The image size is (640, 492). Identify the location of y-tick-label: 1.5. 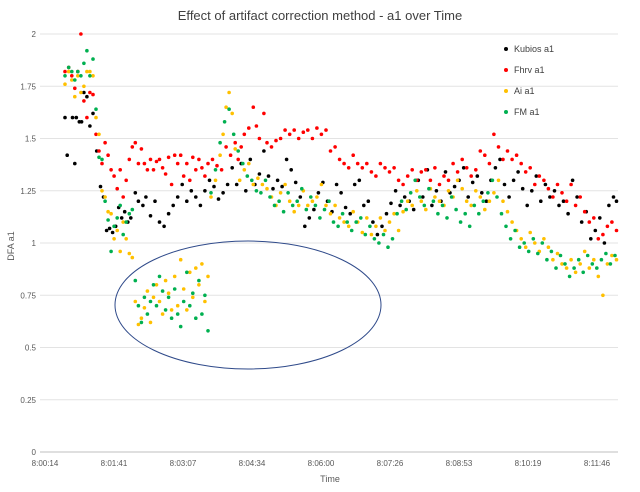
(31, 139).